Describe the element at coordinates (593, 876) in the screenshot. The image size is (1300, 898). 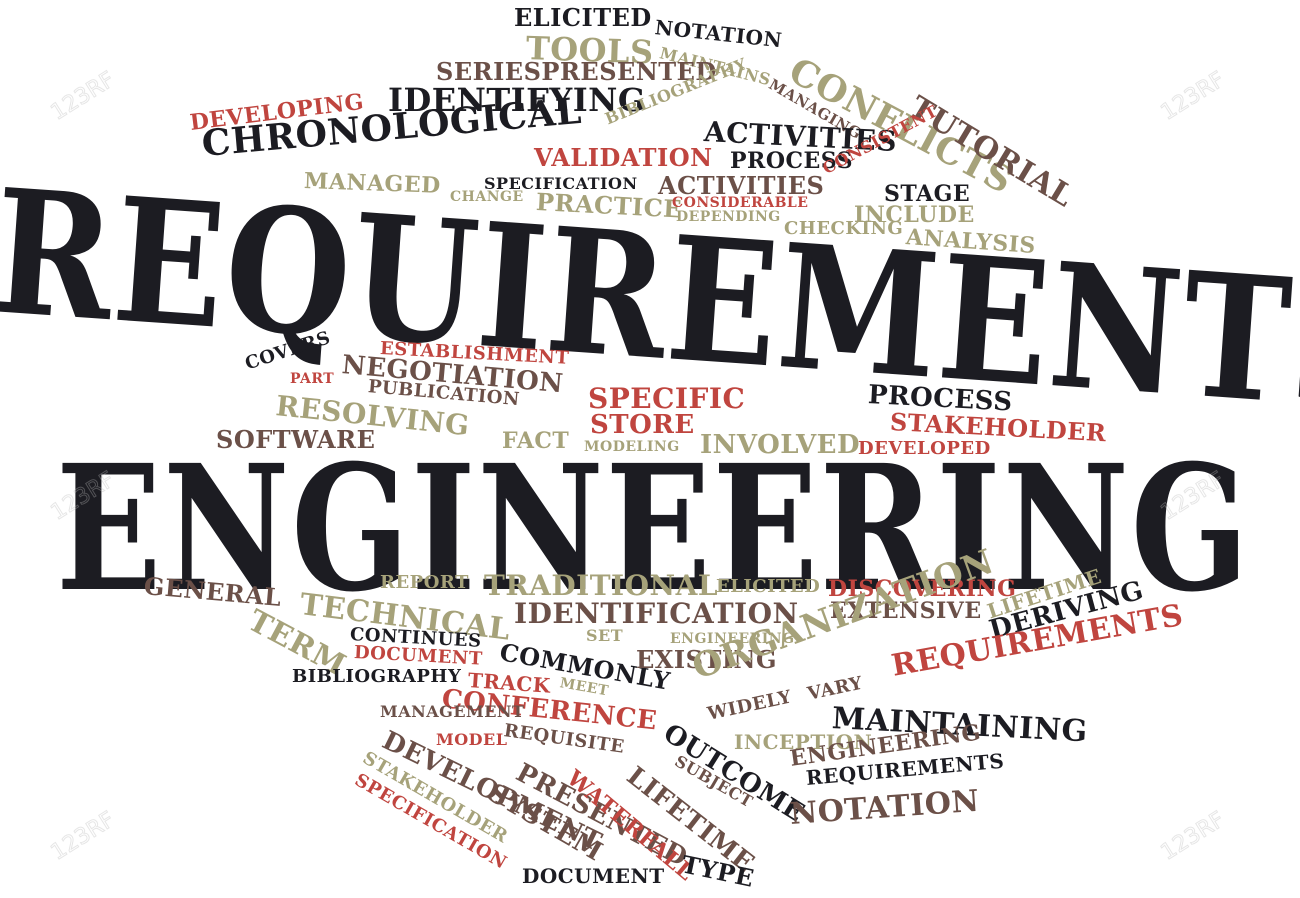
I see `word: DOCUMENT` at that location.